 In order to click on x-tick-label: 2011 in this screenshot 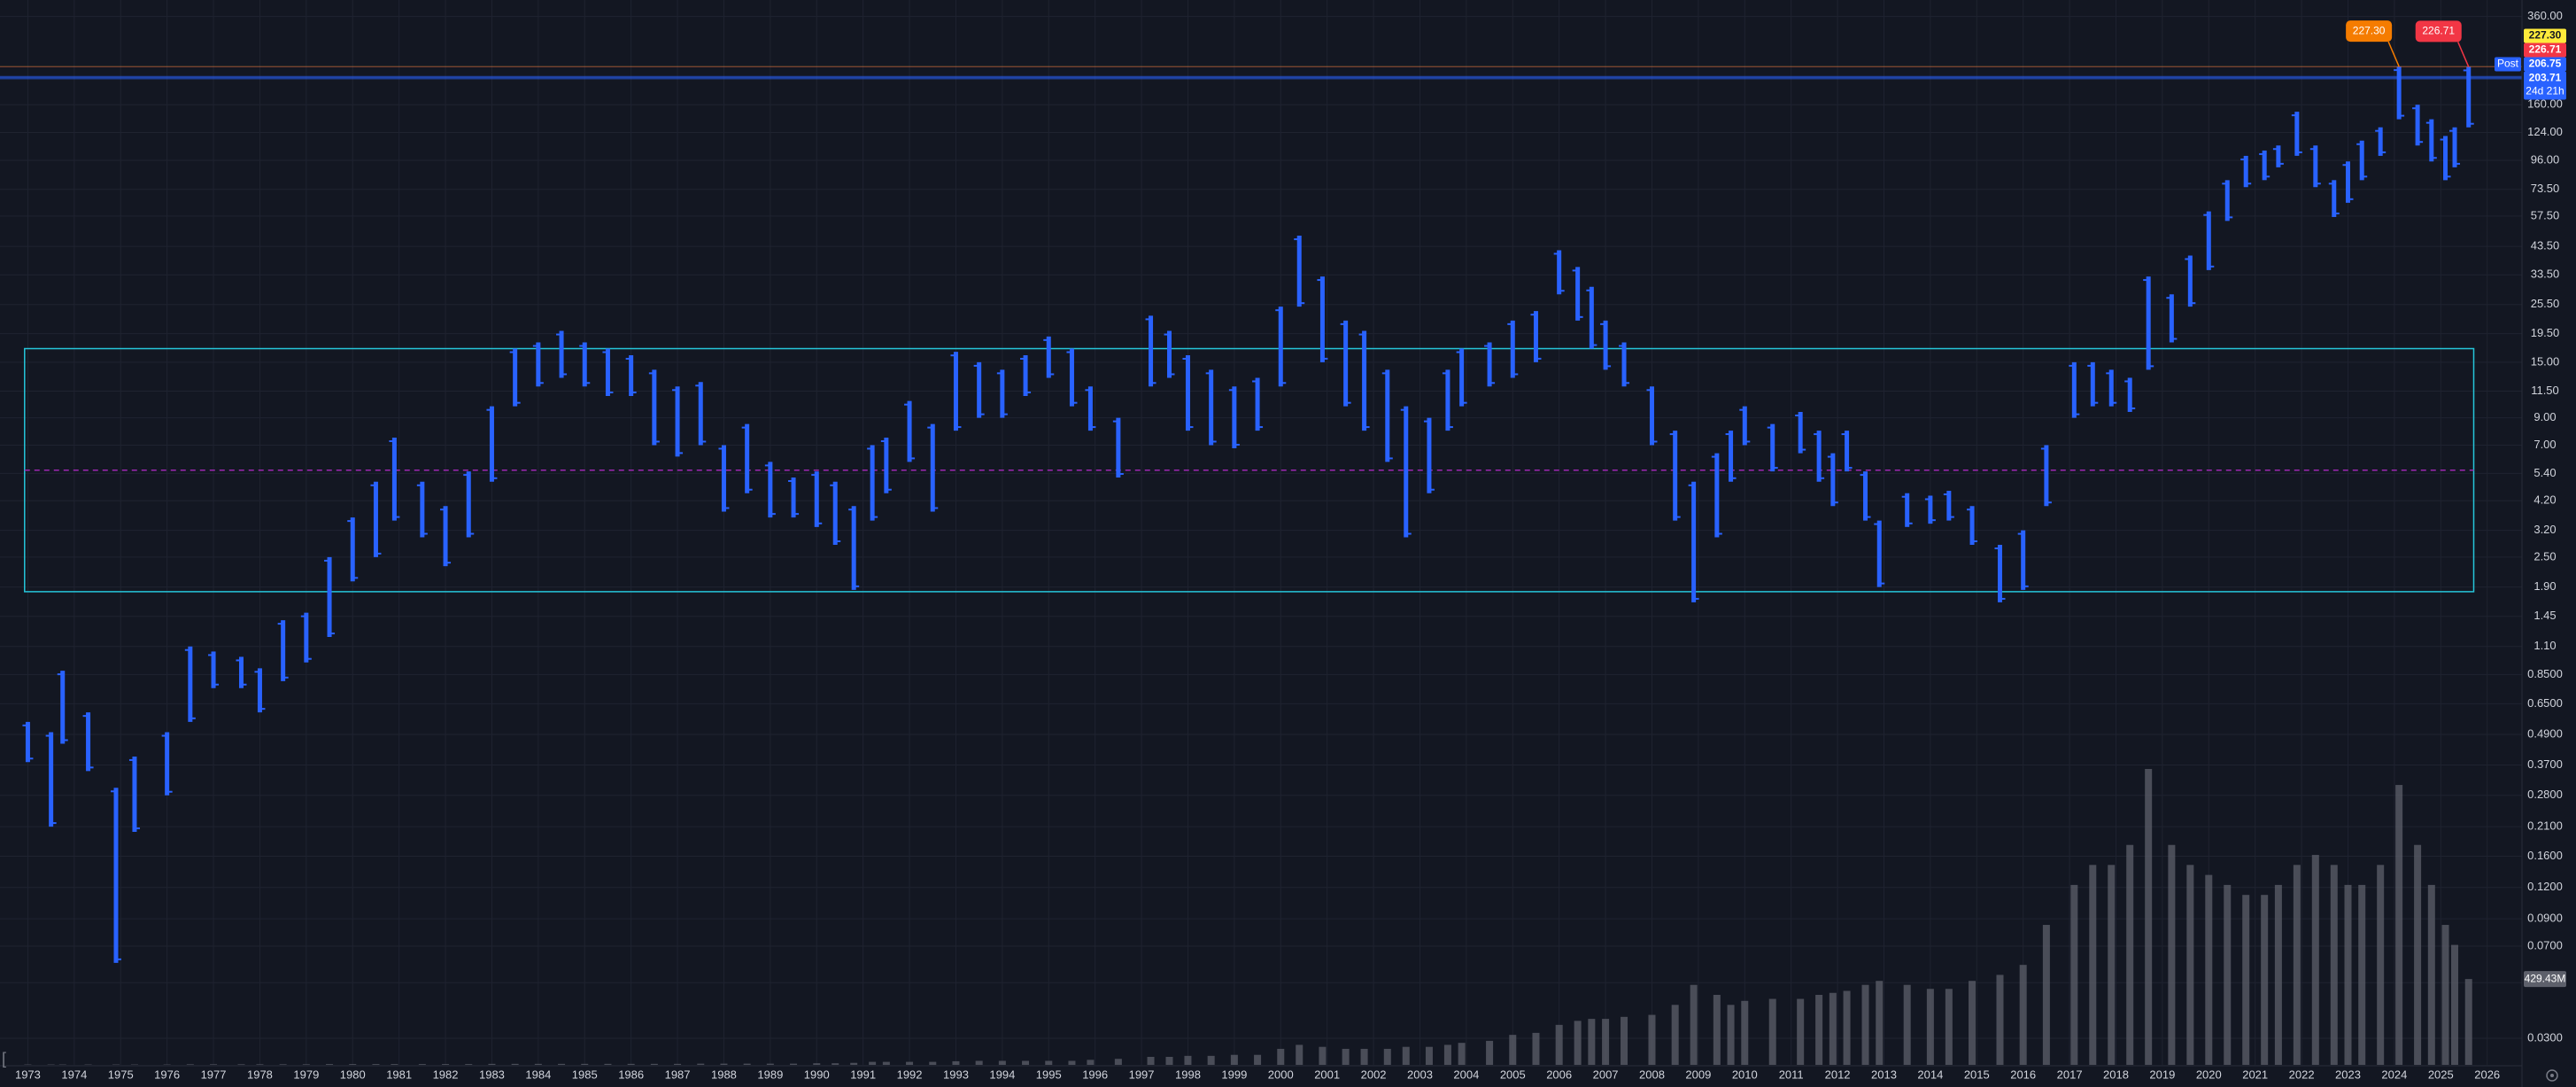, I will do `click(1791, 1074)`.